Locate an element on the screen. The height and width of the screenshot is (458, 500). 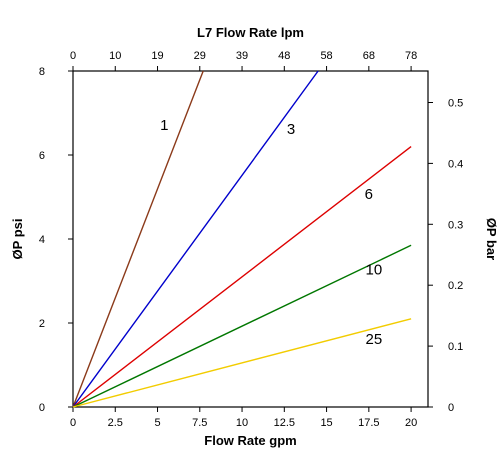
series-label-3: 3 is located at coordinates (291, 129).